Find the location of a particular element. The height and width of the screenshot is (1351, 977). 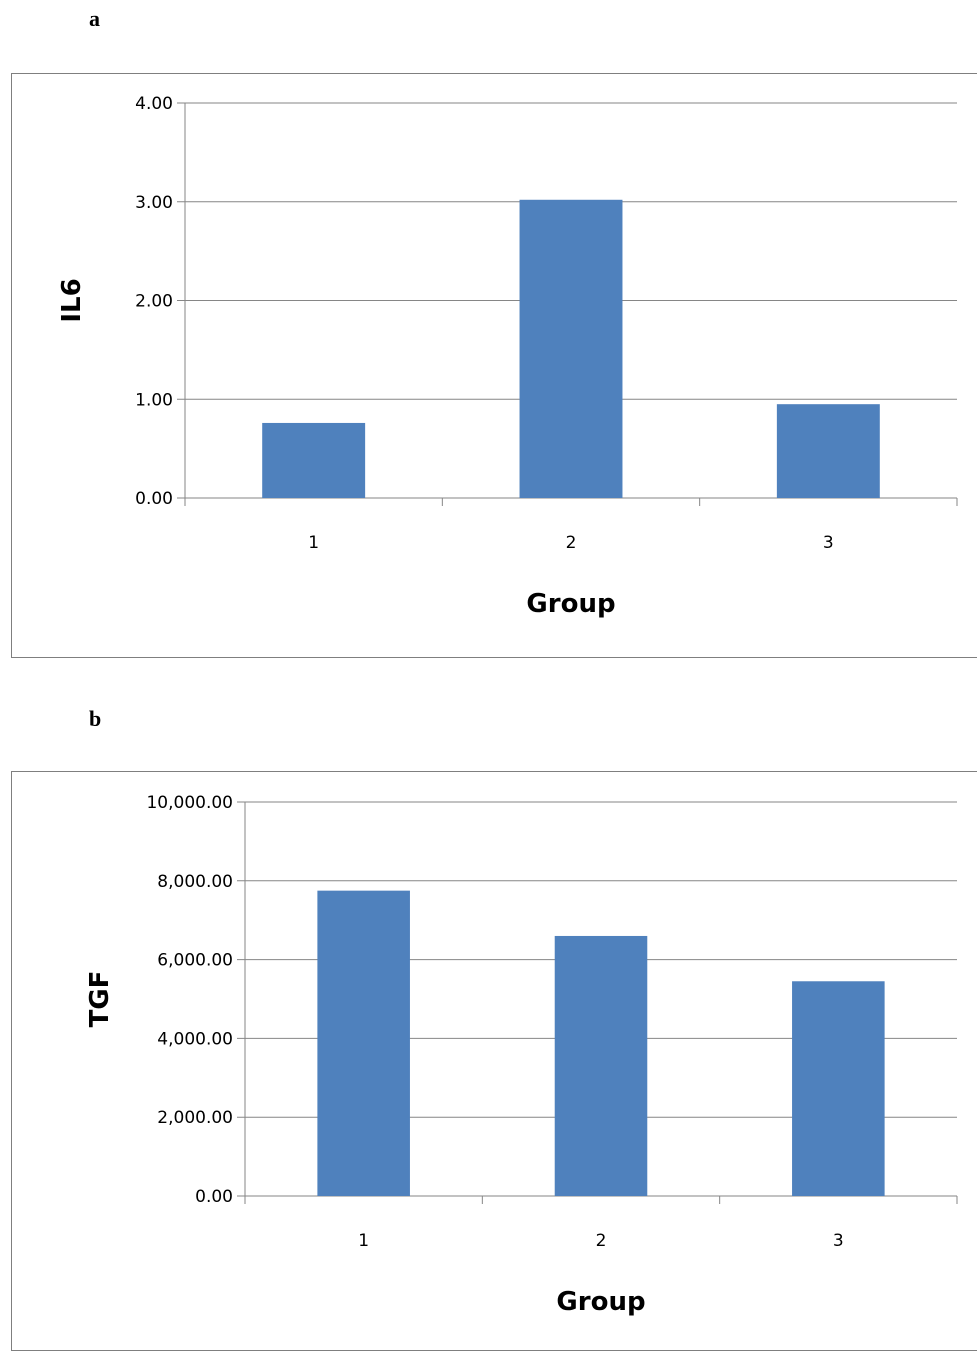

y-tick-label: 1.00 is located at coordinates (154, 400).